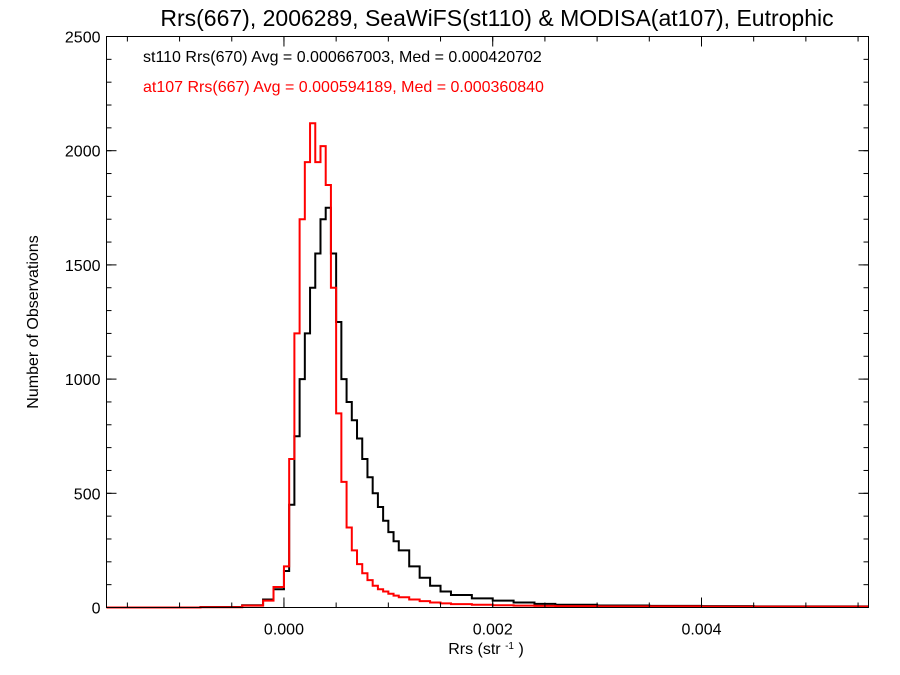 The height and width of the screenshot is (675, 900). What do you see at coordinates (83, 266) in the screenshot?
I see `y-tick-label: 1500` at bounding box center [83, 266].